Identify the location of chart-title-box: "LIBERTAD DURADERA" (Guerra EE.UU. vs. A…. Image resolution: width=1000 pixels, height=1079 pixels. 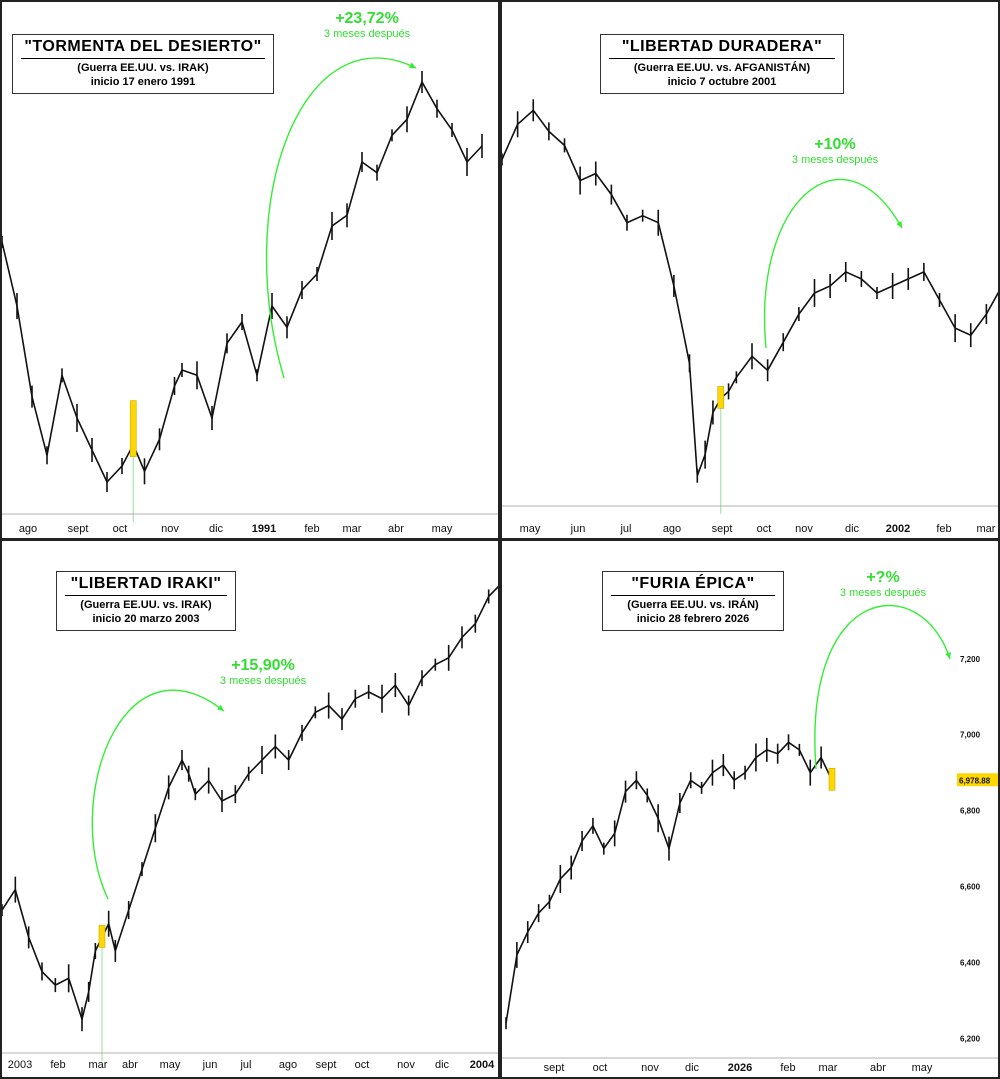
(722, 64).